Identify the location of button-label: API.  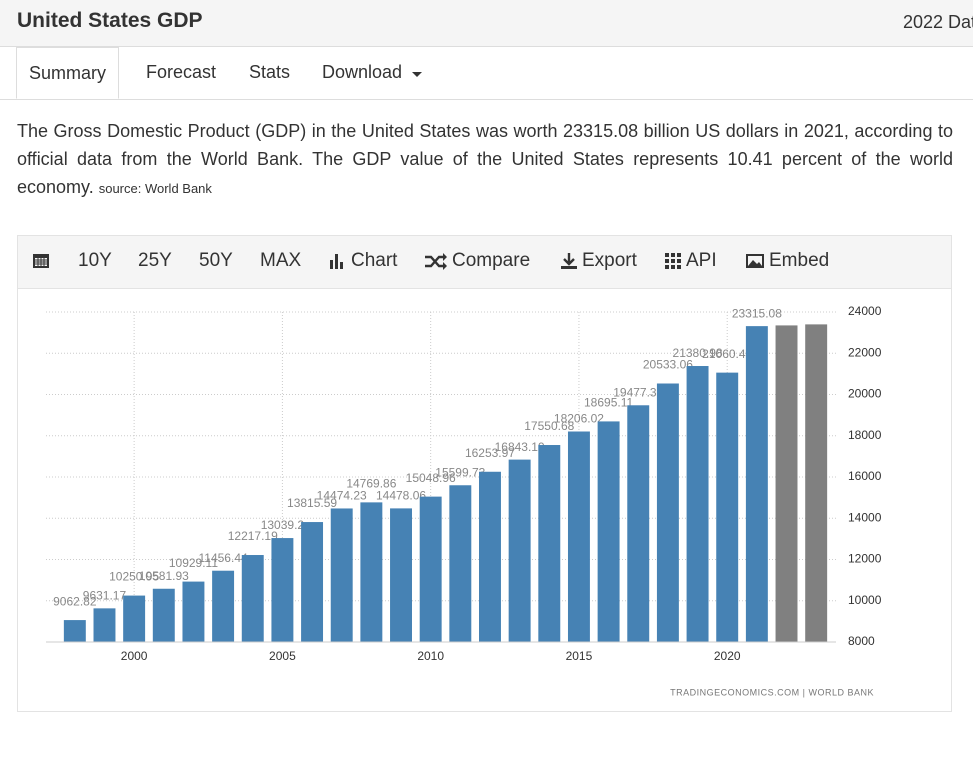
(701, 260).